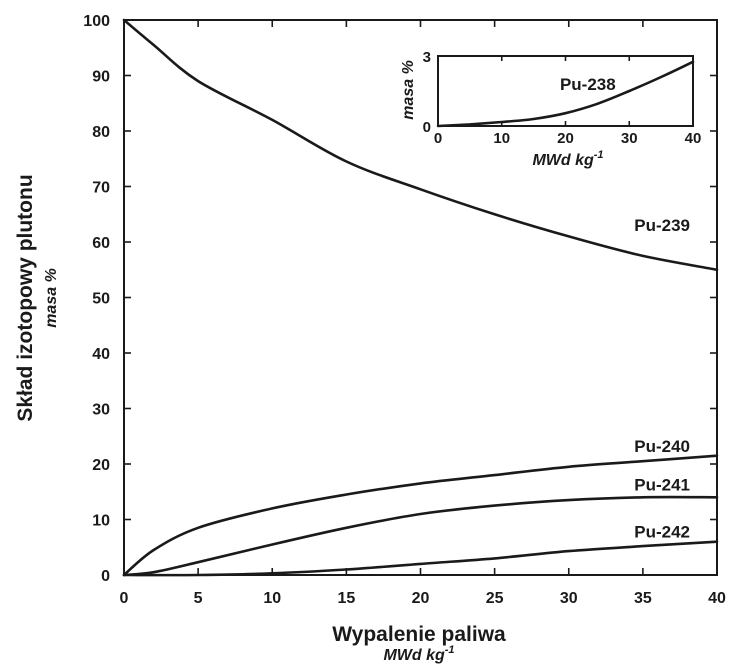 This screenshot has width=731, height=664. Describe the element at coordinates (419, 634) in the screenshot. I see `x-axis-title: Wypalenie paliwa` at that location.